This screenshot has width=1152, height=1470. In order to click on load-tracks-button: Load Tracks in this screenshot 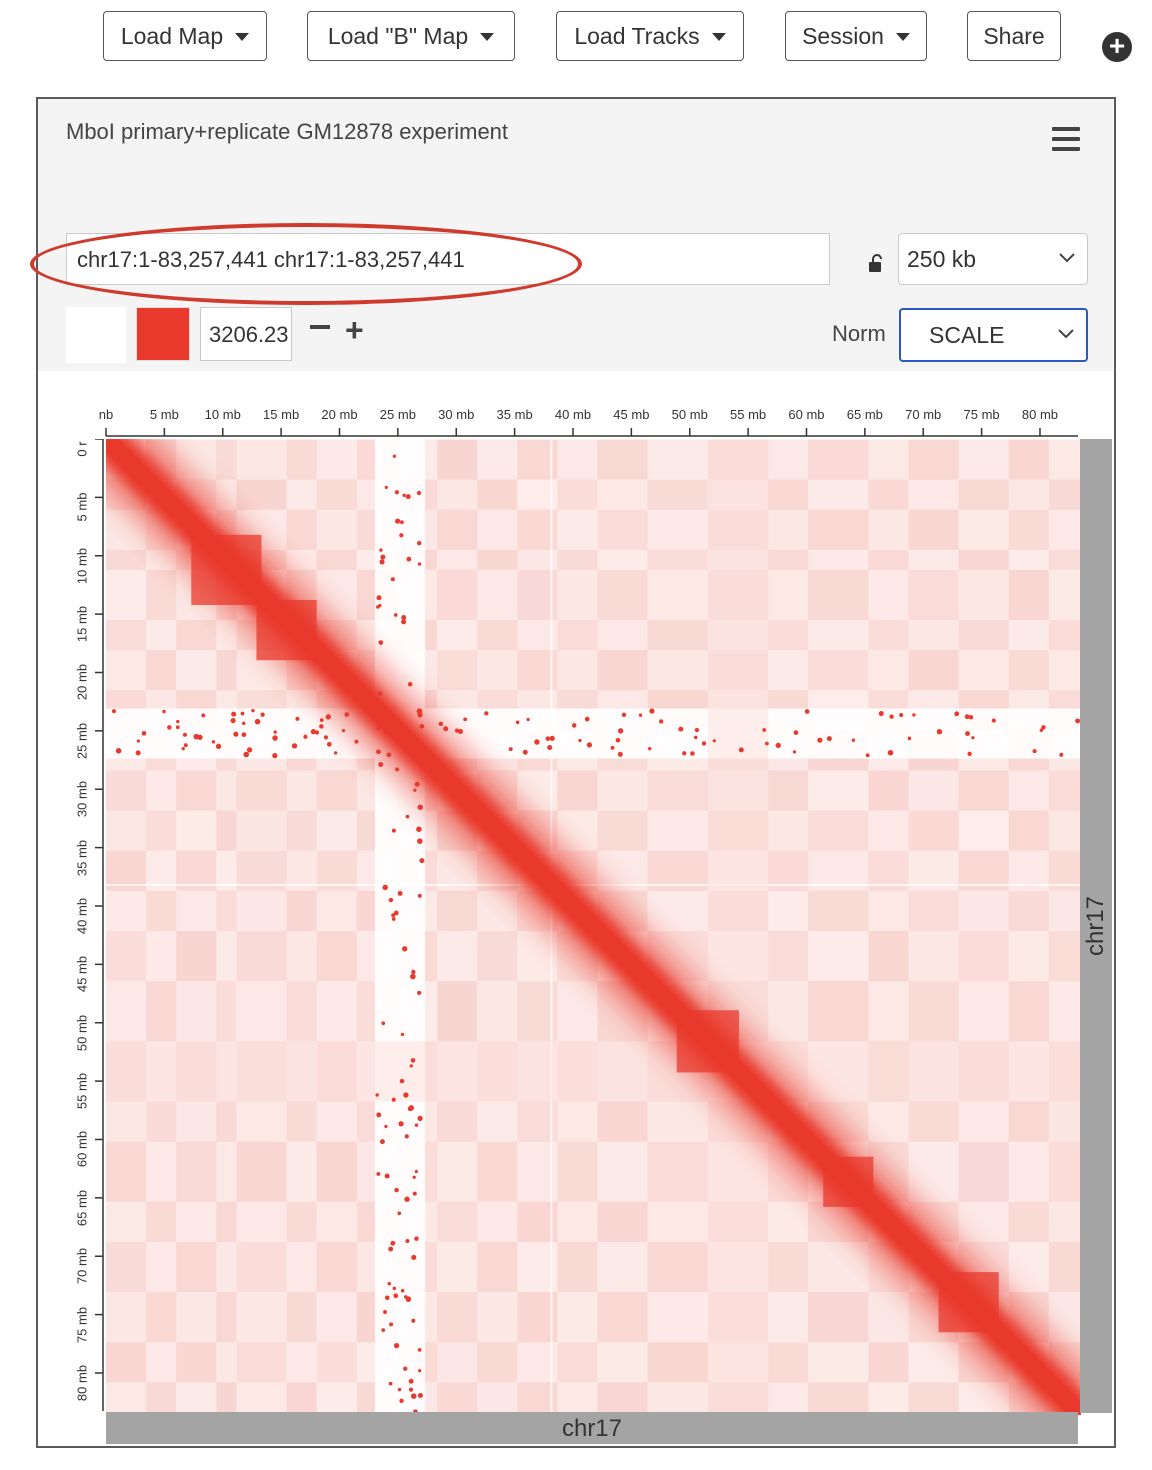, I will do `click(650, 36)`.